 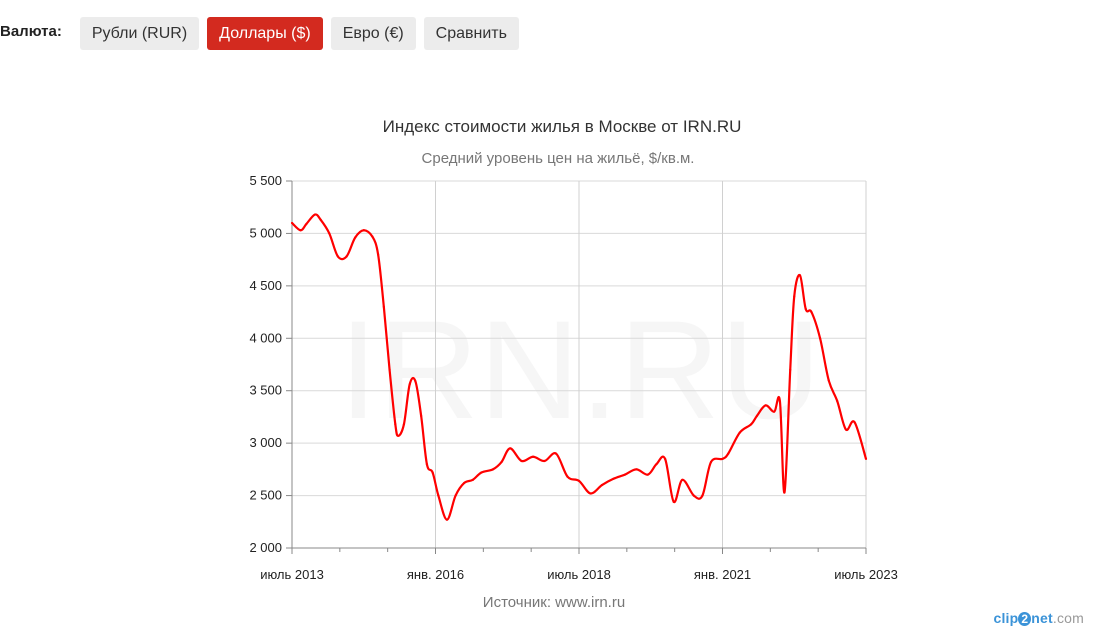 What do you see at coordinates (265, 495) in the screenshot?
I see `y-tick-label: 2 500` at bounding box center [265, 495].